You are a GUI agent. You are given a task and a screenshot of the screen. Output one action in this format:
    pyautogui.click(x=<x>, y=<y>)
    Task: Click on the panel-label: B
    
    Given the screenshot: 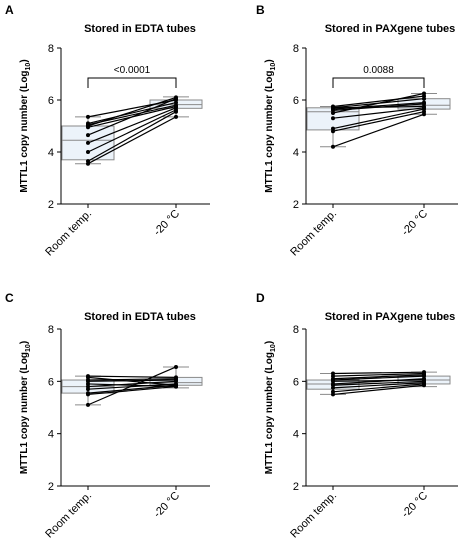 What is the action you would take?
    pyautogui.click(x=260, y=10)
    